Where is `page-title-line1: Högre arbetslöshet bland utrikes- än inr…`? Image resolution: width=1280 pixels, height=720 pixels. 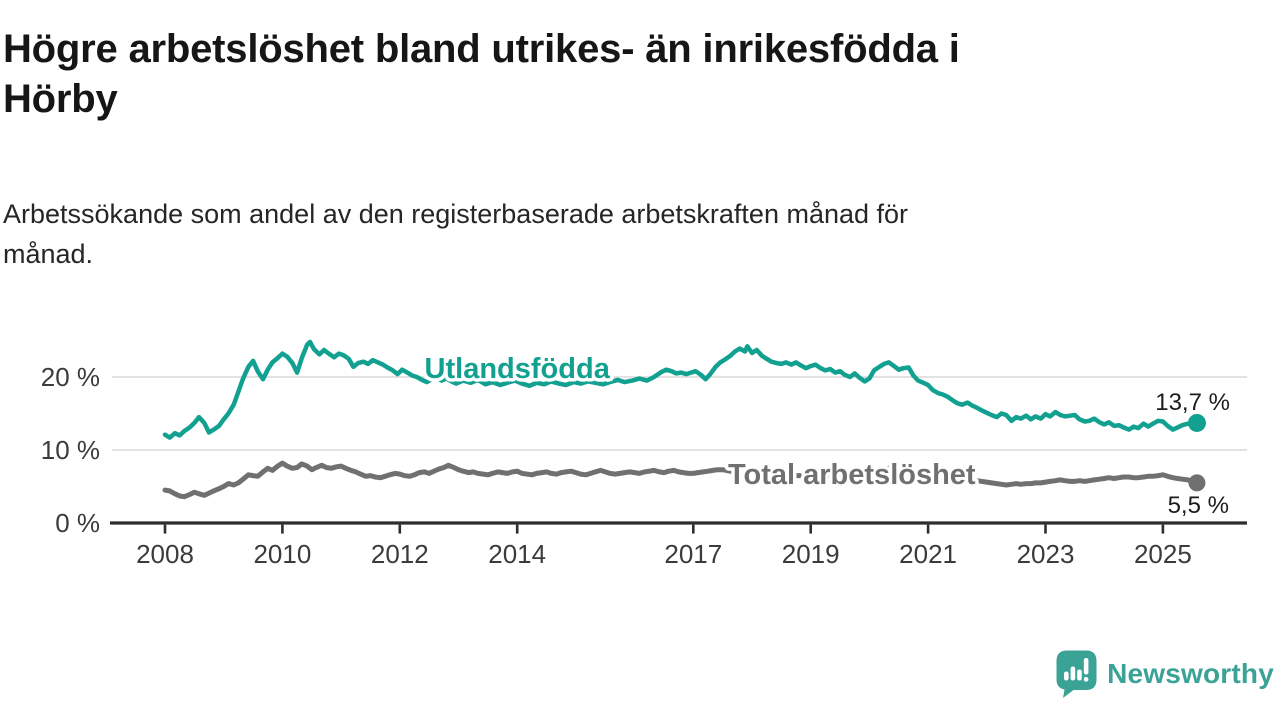 page-title-line1: Högre arbetslöshet bland utrikes- än inr… is located at coordinates (481, 49).